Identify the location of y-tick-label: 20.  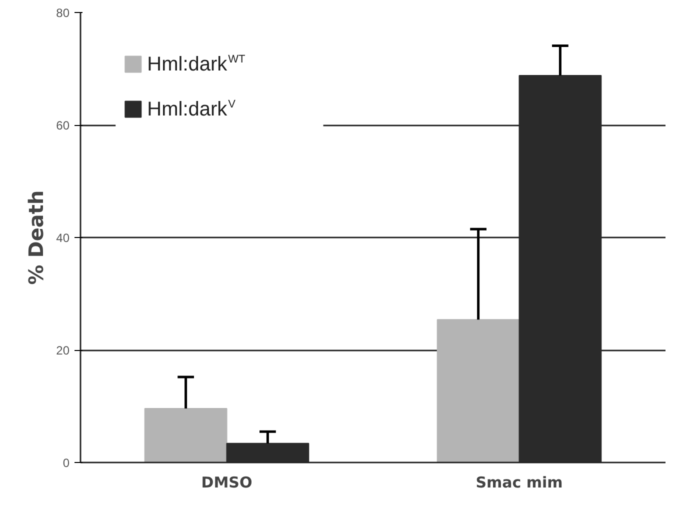
(63, 351).